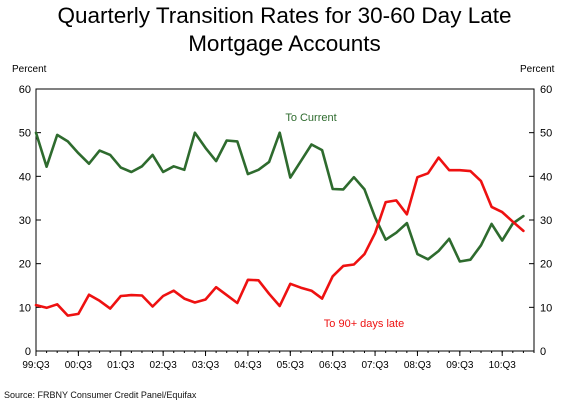  I want to click on y-tick-label-left: 50, so click(25, 134).